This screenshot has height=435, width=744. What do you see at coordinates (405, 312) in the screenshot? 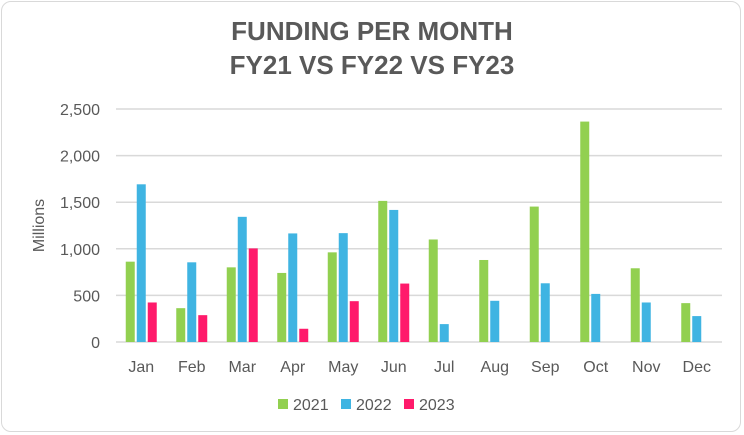
I see `bar-2023-Jun` at bounding box center [405, 312].